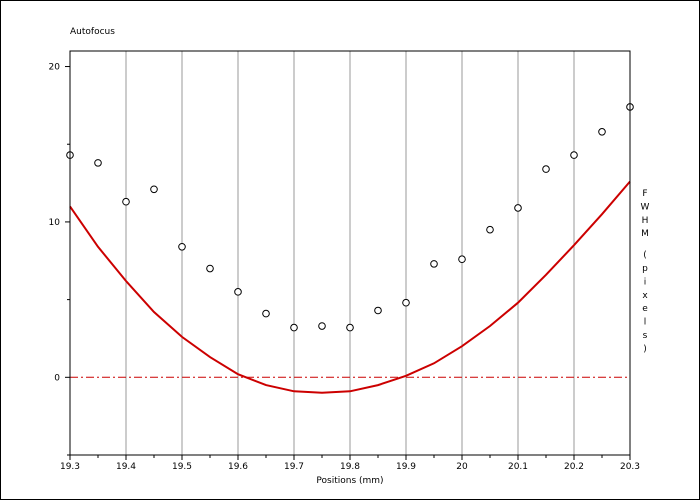  Describe the element at coordinates (645, 256) in the screenshot. I see `y-axis-label-char: (` at that location.